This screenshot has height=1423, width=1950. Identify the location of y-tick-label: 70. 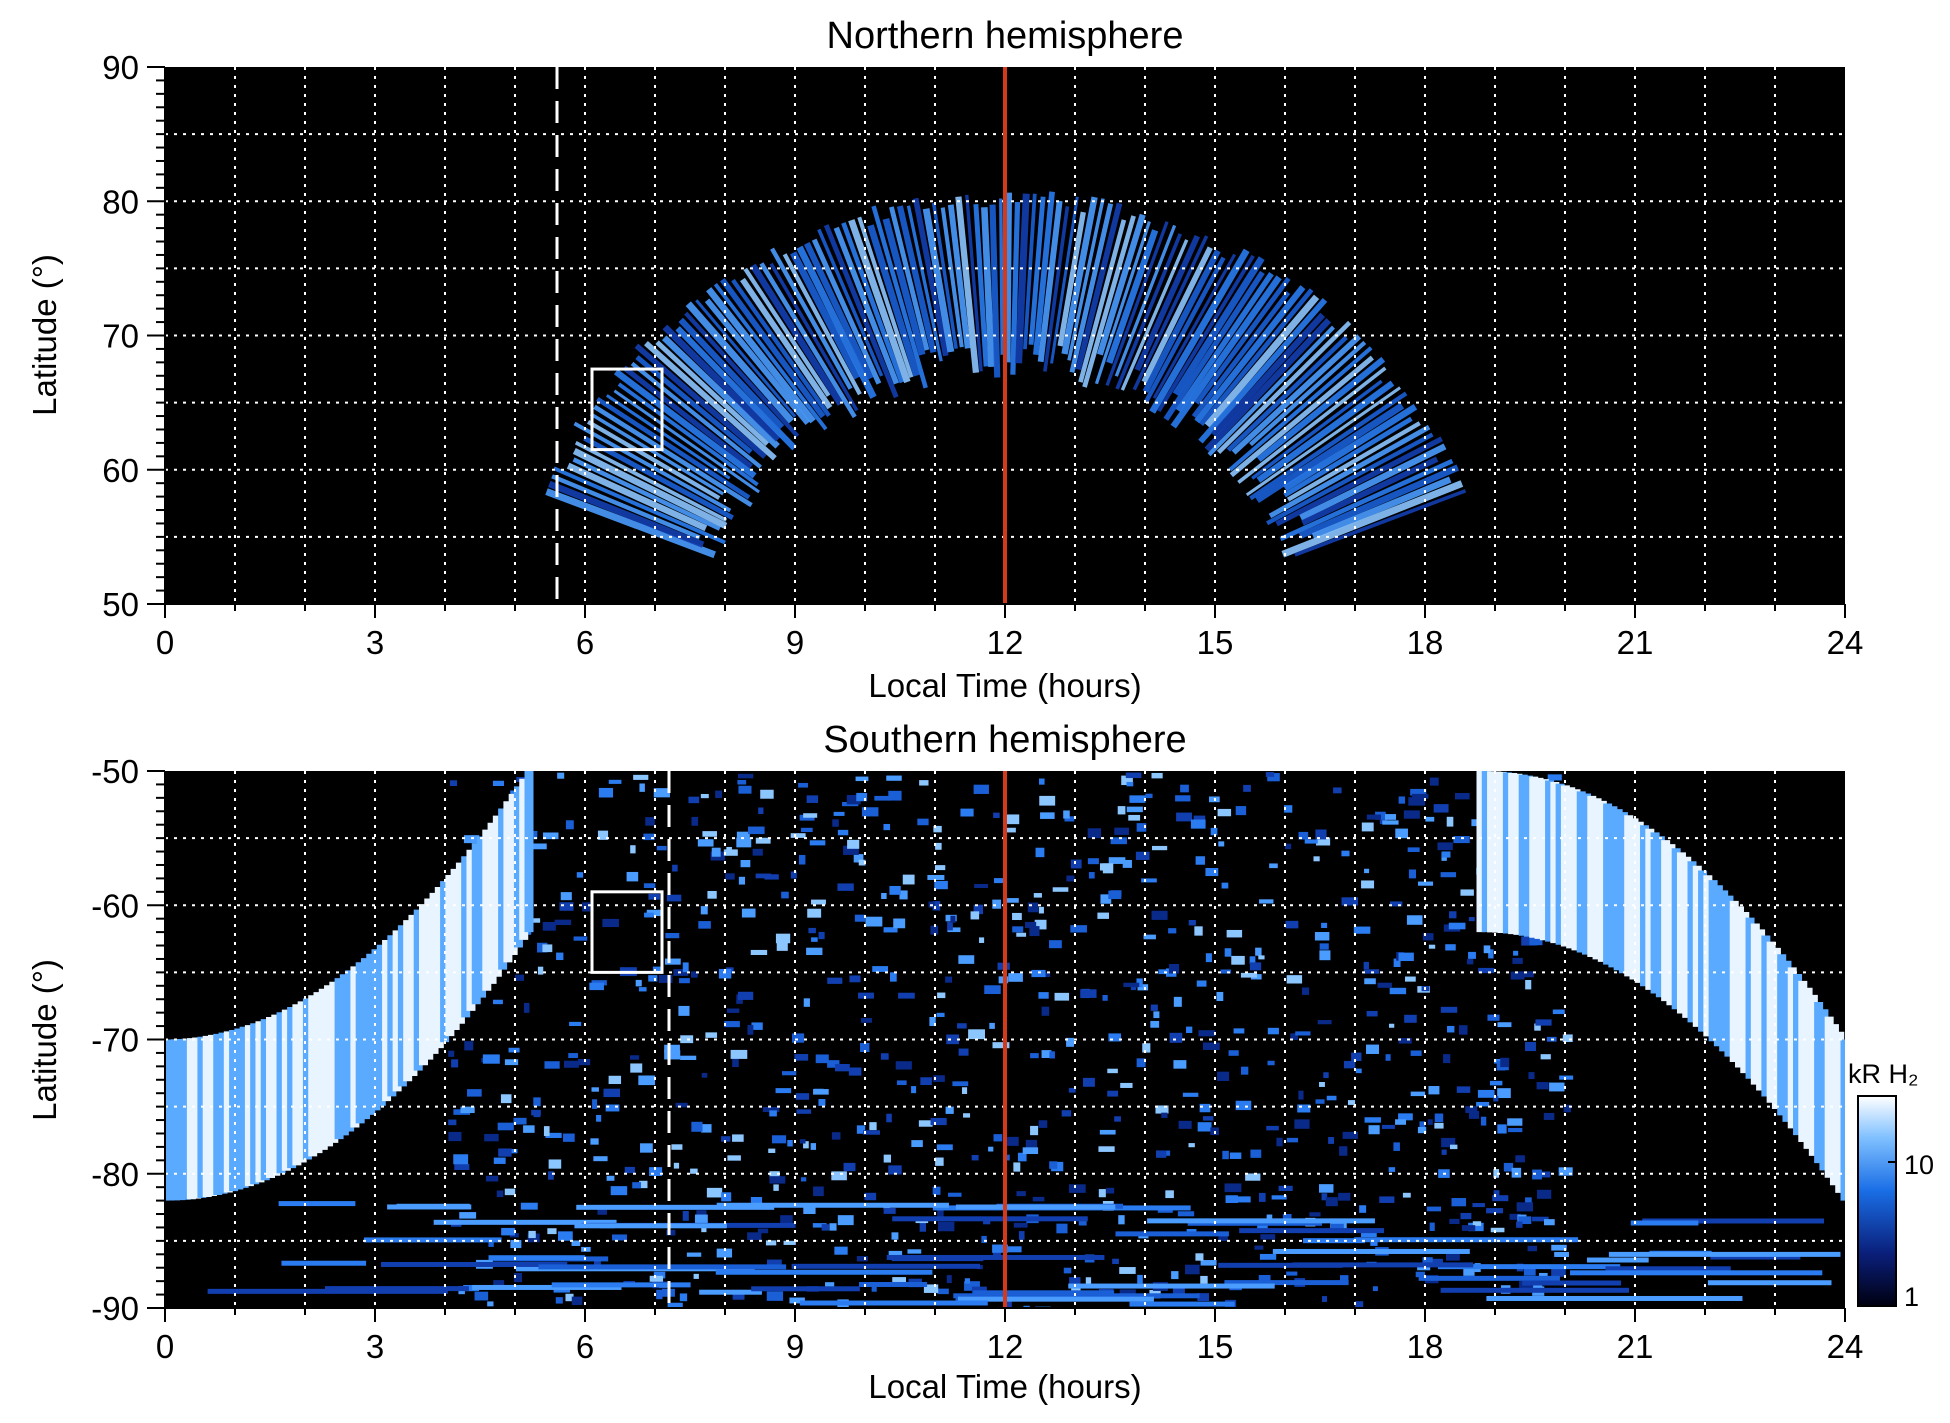
(120, 336).